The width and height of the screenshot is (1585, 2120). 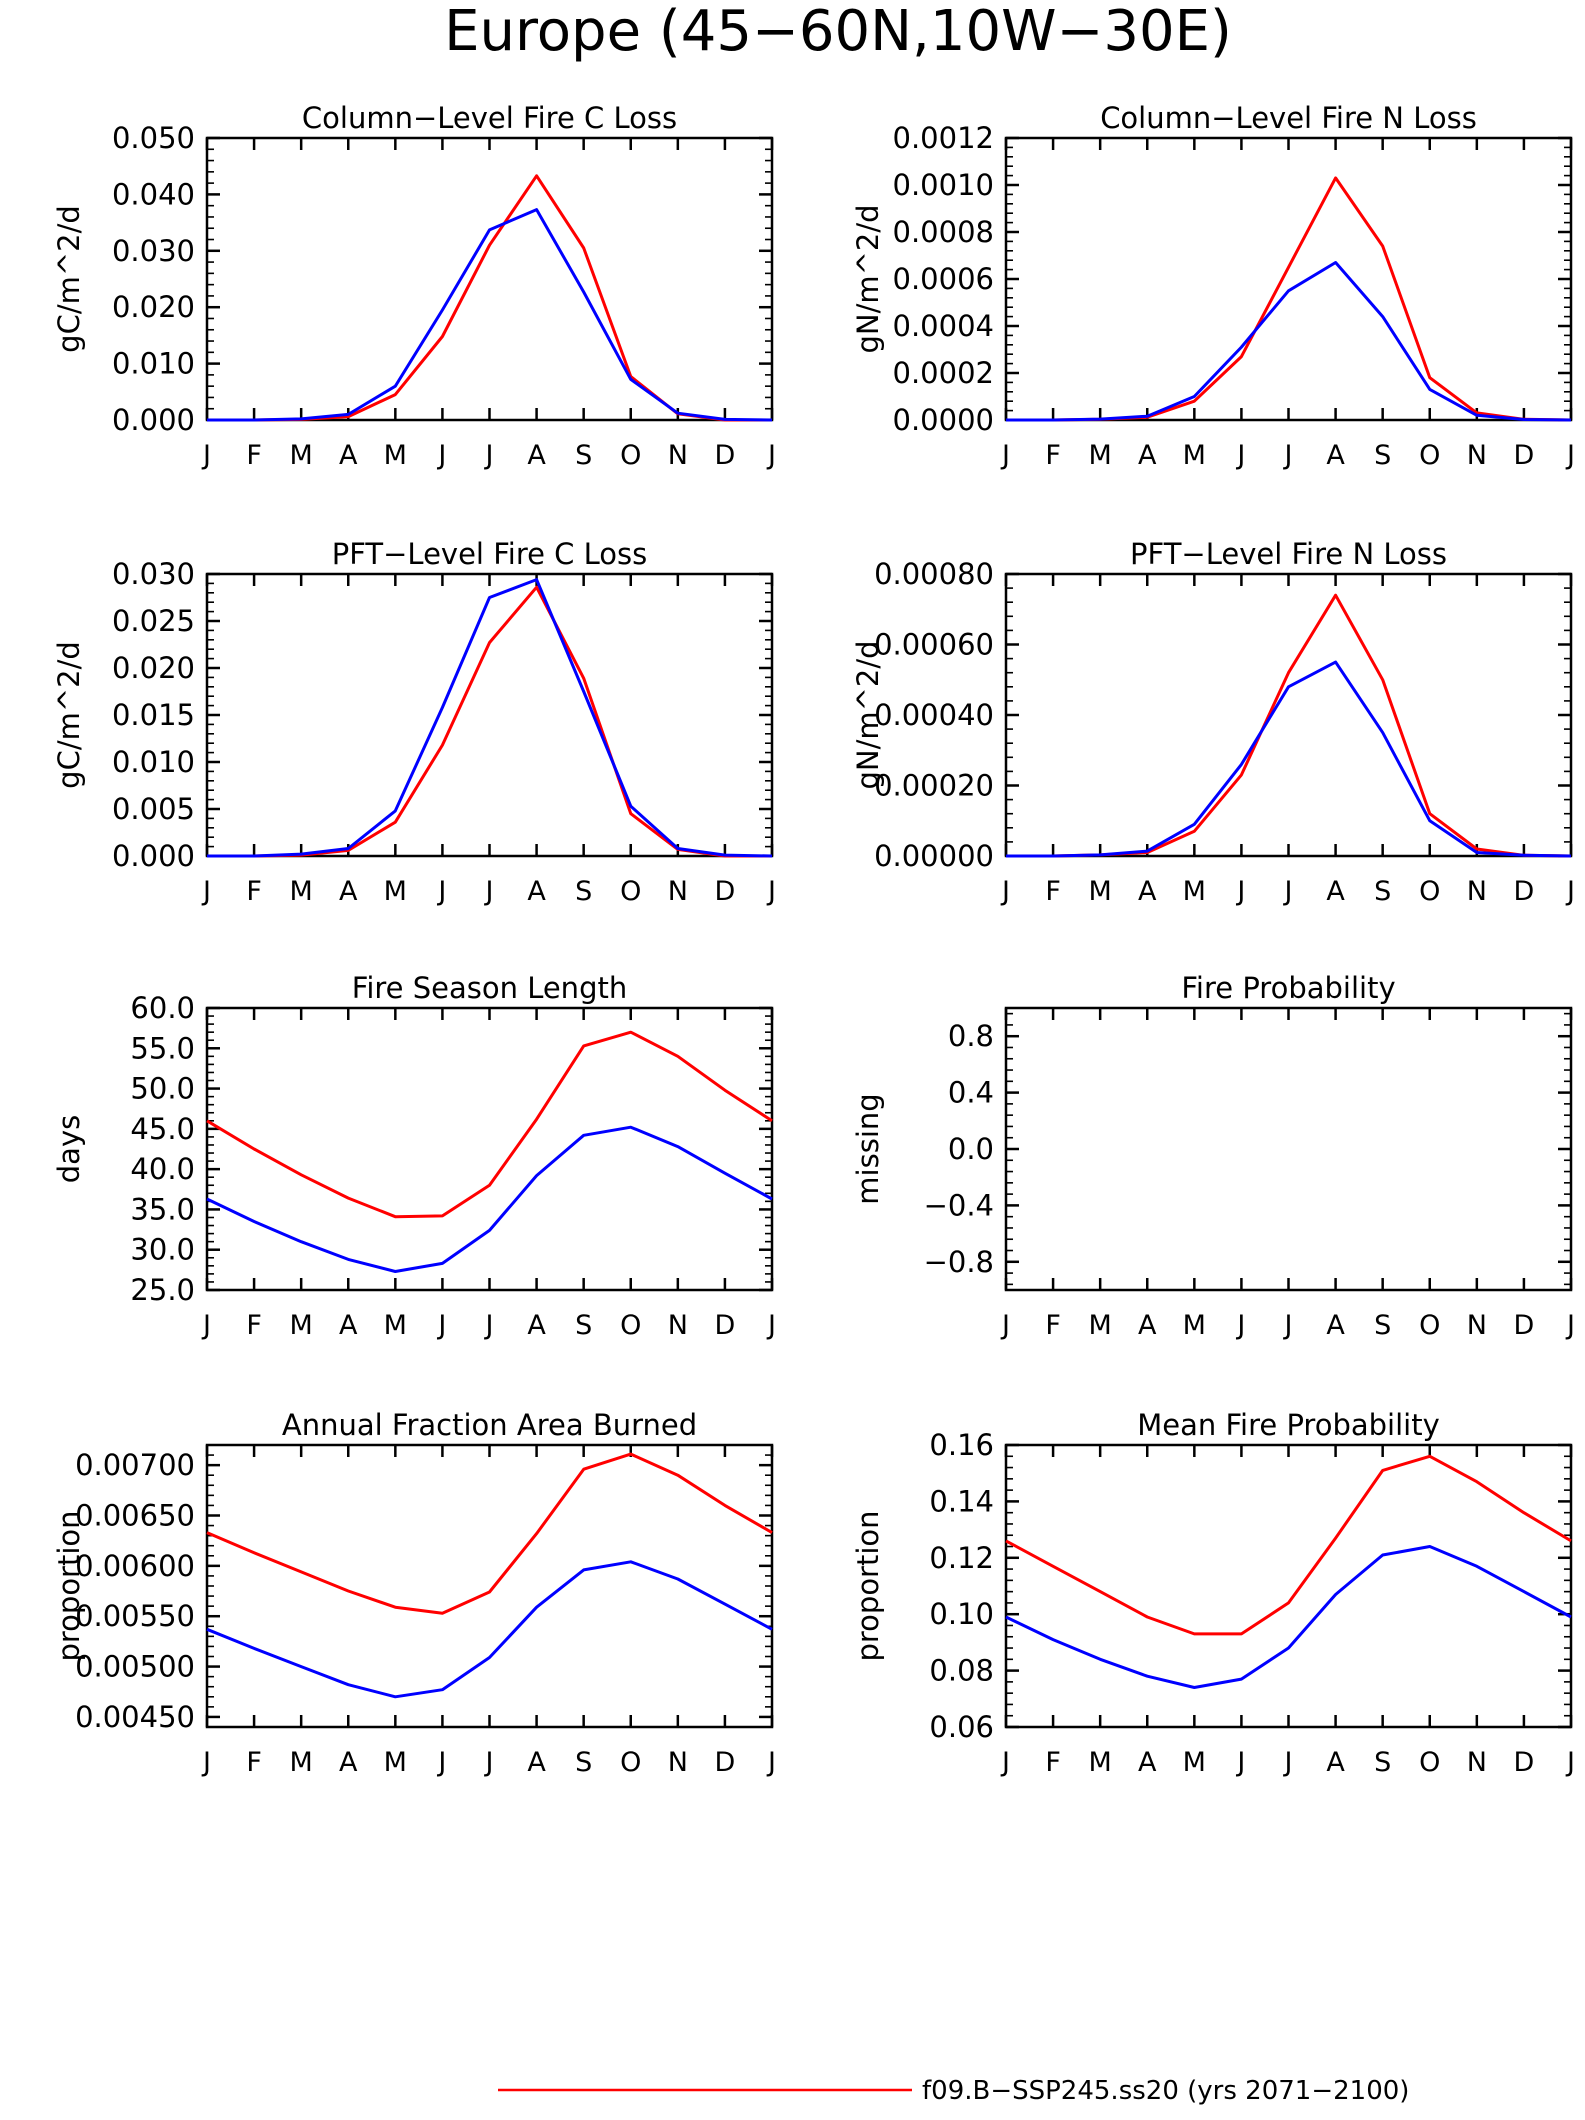 What do you see at coordinates (153, 856) in the screenshot?
I see `y-tick-label: 0.000` at bounding box center [153, 856].